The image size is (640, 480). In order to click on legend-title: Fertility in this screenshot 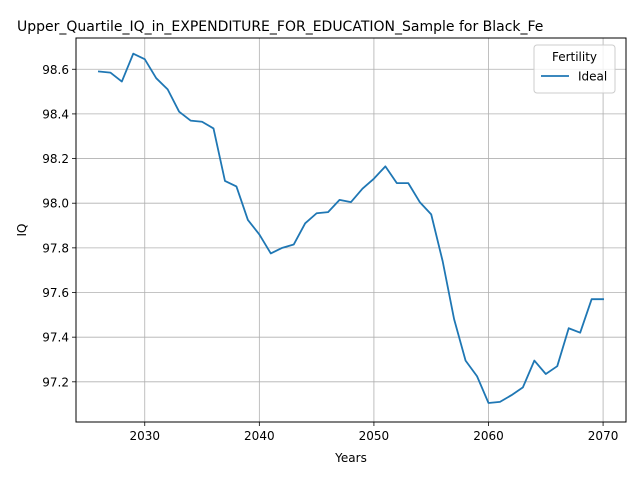, I will do `click(574, 57)`.